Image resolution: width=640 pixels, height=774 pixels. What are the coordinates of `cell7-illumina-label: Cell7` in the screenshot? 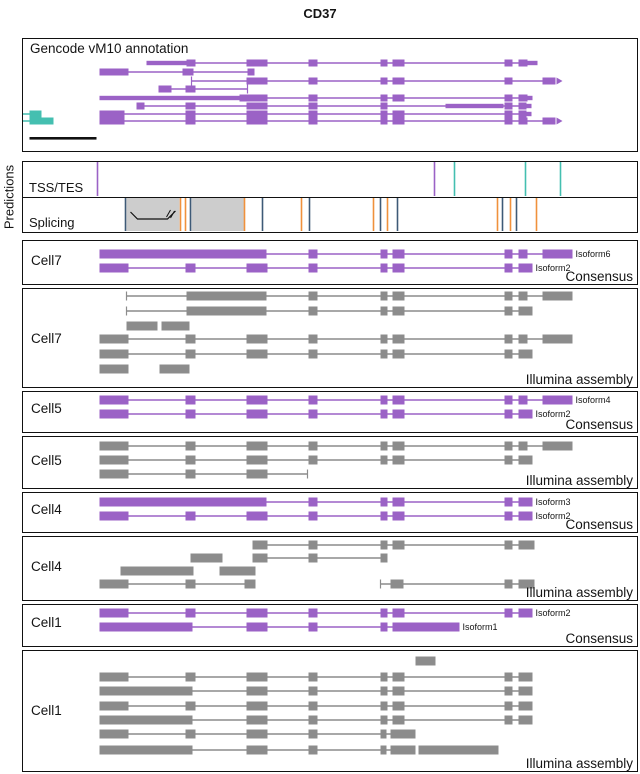 It's located at (46, 338).